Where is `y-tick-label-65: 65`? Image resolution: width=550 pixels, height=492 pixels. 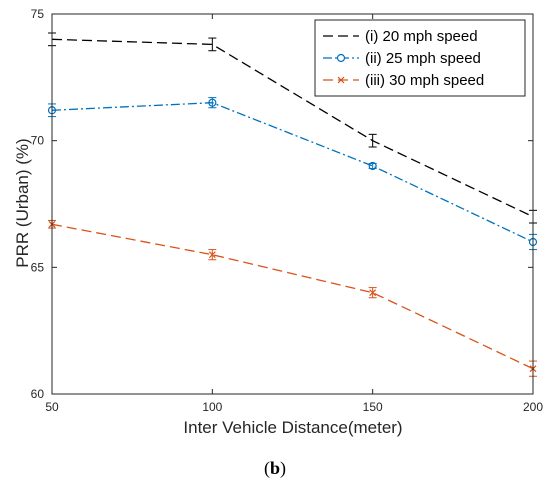
y-tick-label-65: 65 is located at coordinates (38, 267).